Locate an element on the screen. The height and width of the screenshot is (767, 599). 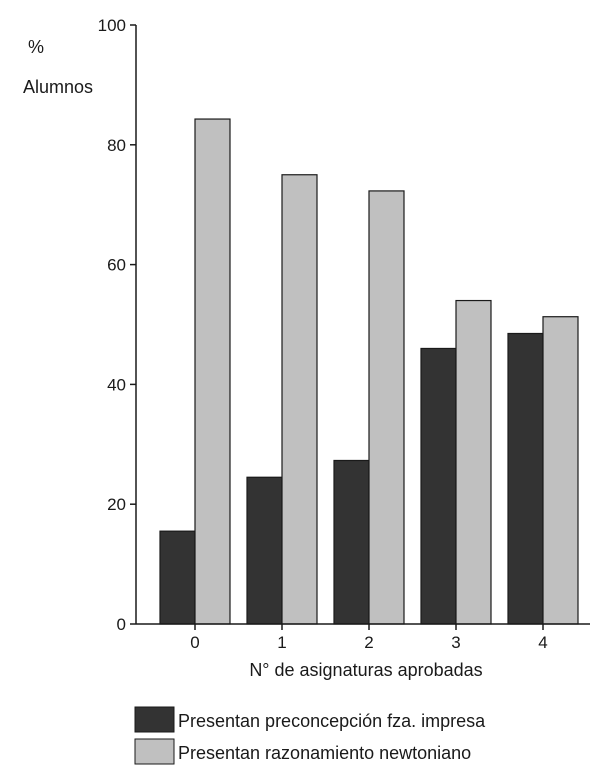
y-tick-label: 80 is located at coordinates (116, 145).